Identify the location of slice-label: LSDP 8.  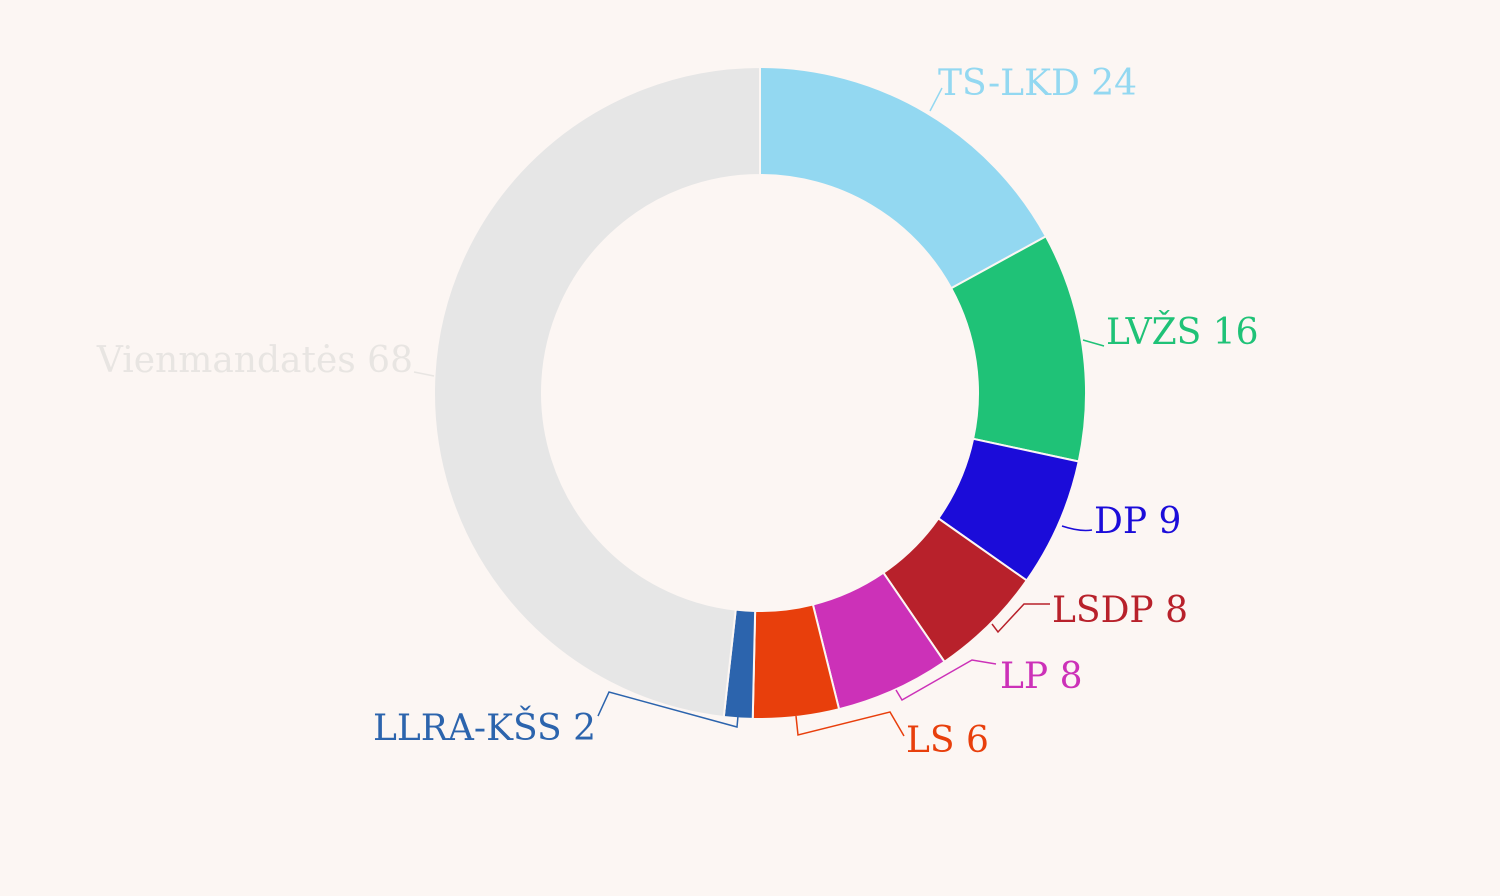
(1120, 610).